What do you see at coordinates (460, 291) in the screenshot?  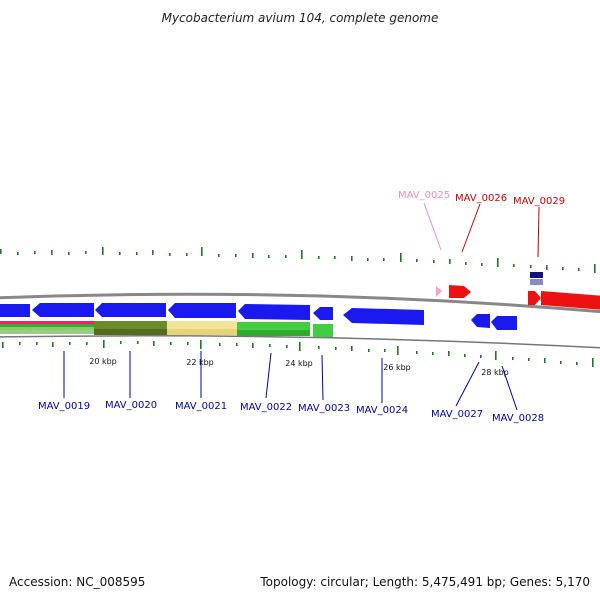 I see `gene-mav-0026-arrow` at bounding box center [460, 291].